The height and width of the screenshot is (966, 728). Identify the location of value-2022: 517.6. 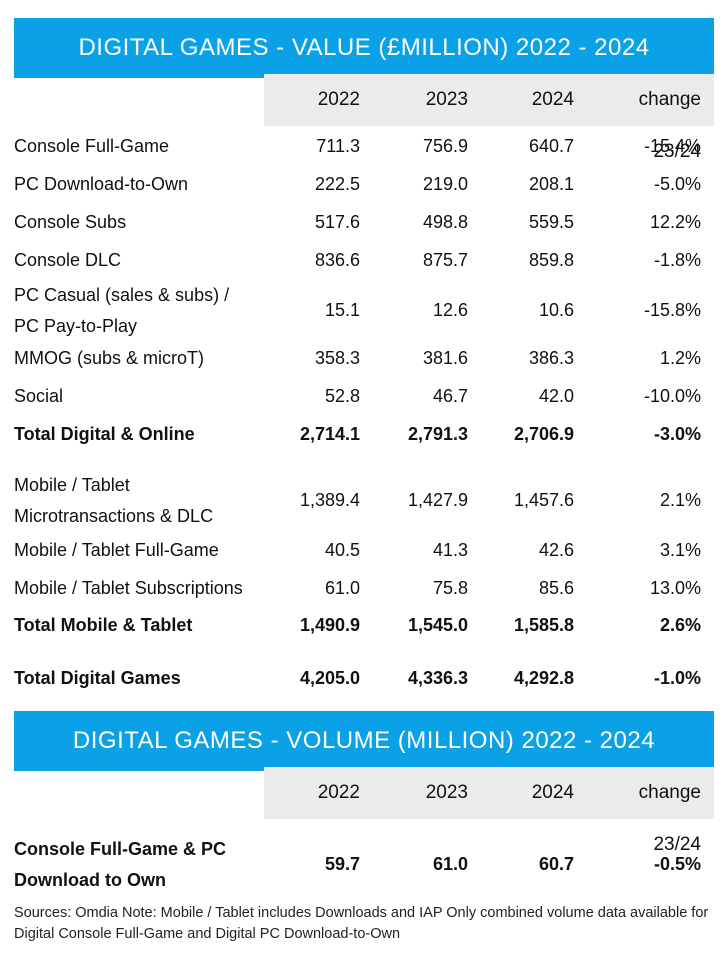
(337, 222).